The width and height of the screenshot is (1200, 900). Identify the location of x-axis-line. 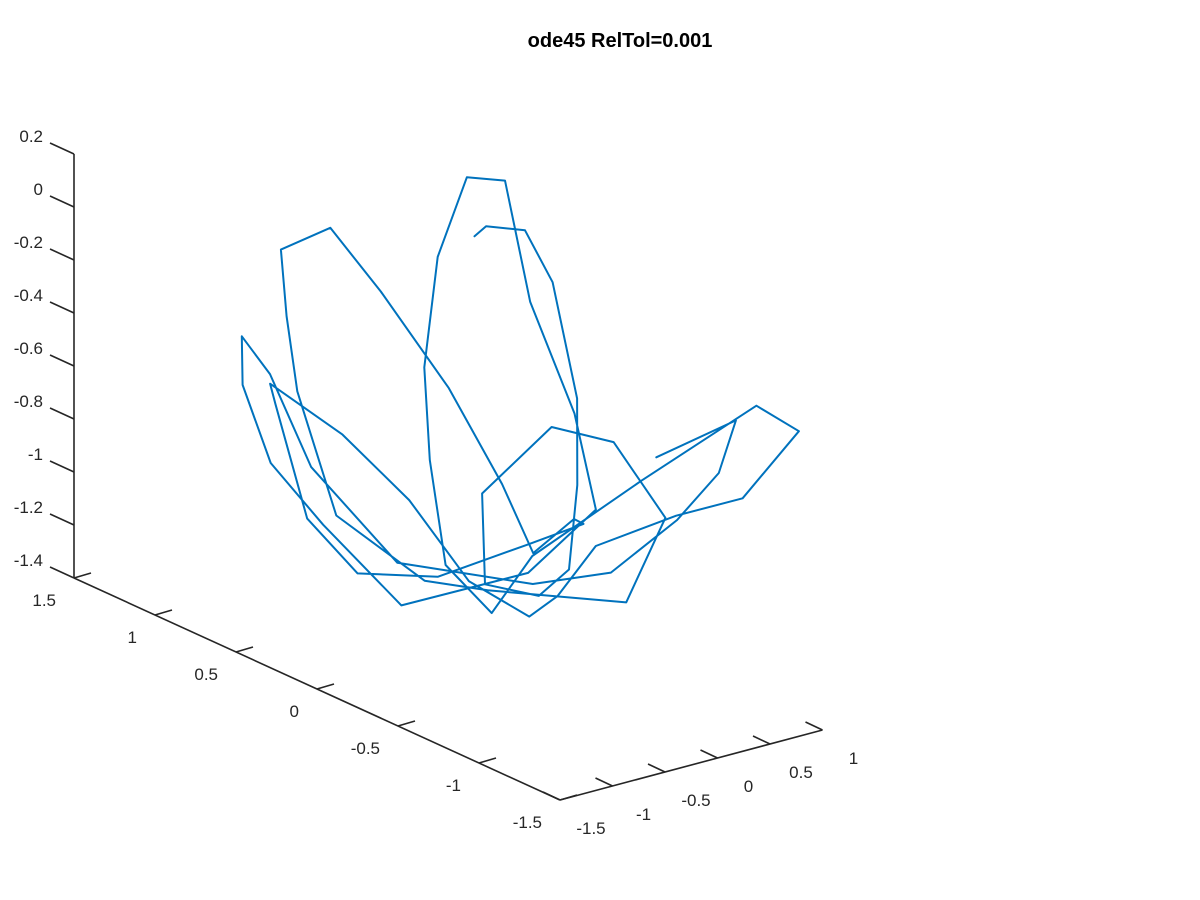
(691, 765).